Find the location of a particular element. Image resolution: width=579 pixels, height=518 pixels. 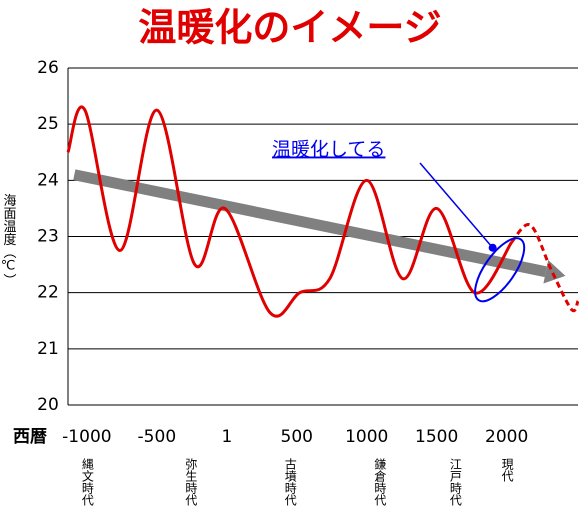

x-tick-label: 2000 is located at coordinates (506, 437).